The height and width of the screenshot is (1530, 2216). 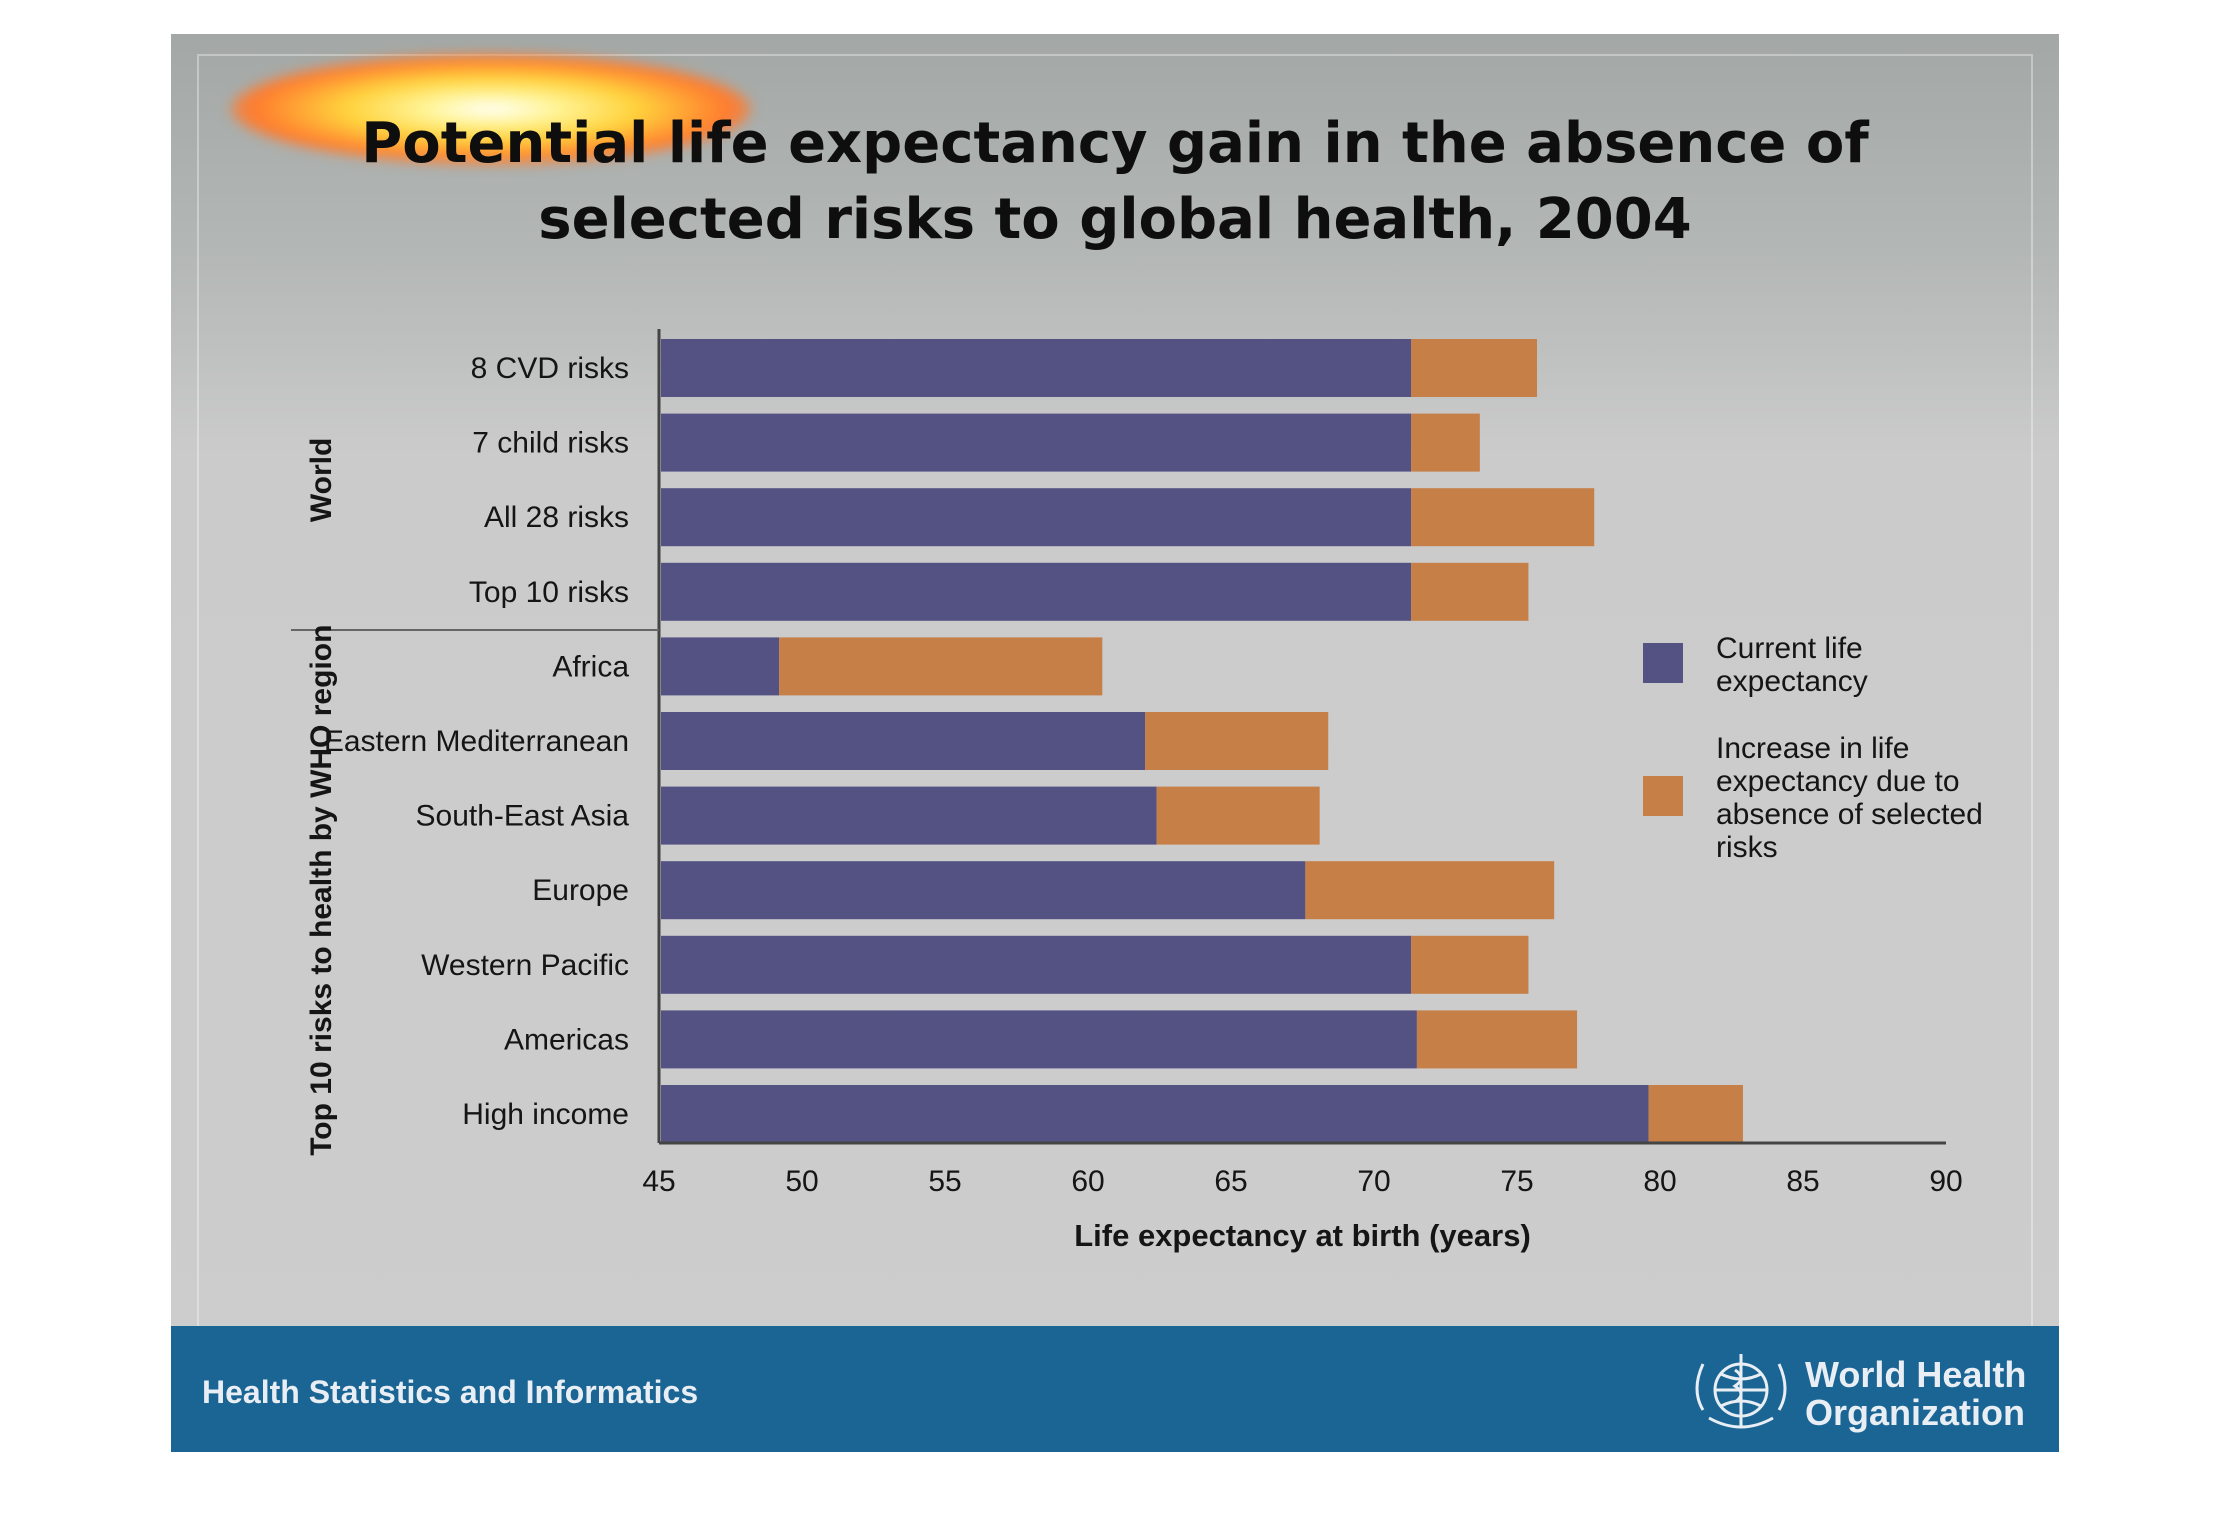 I want to click on category-label: Western Pacific, so click(x=525, y=965).